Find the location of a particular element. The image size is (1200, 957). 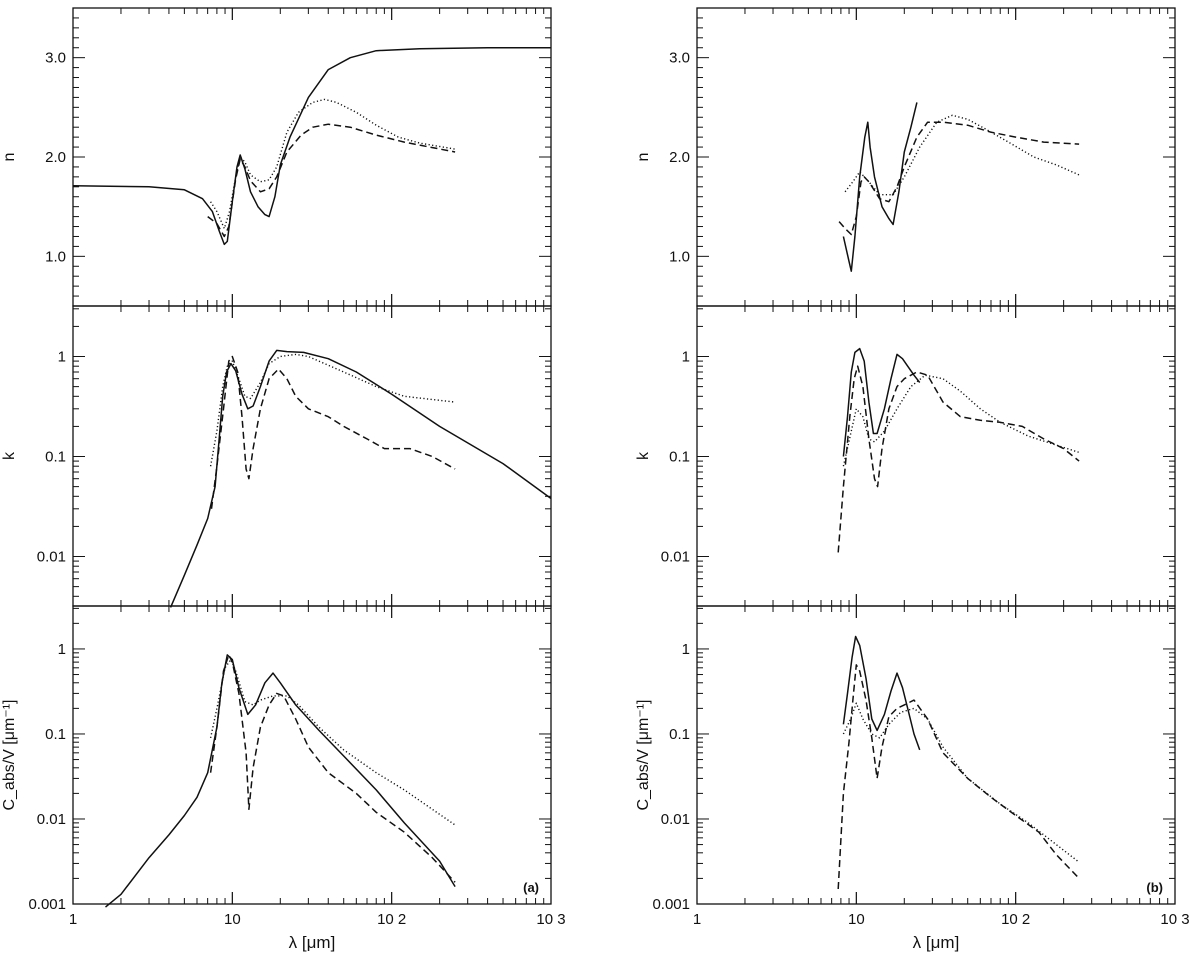

panel-label: (b) is located at coordinates (1154, 887).